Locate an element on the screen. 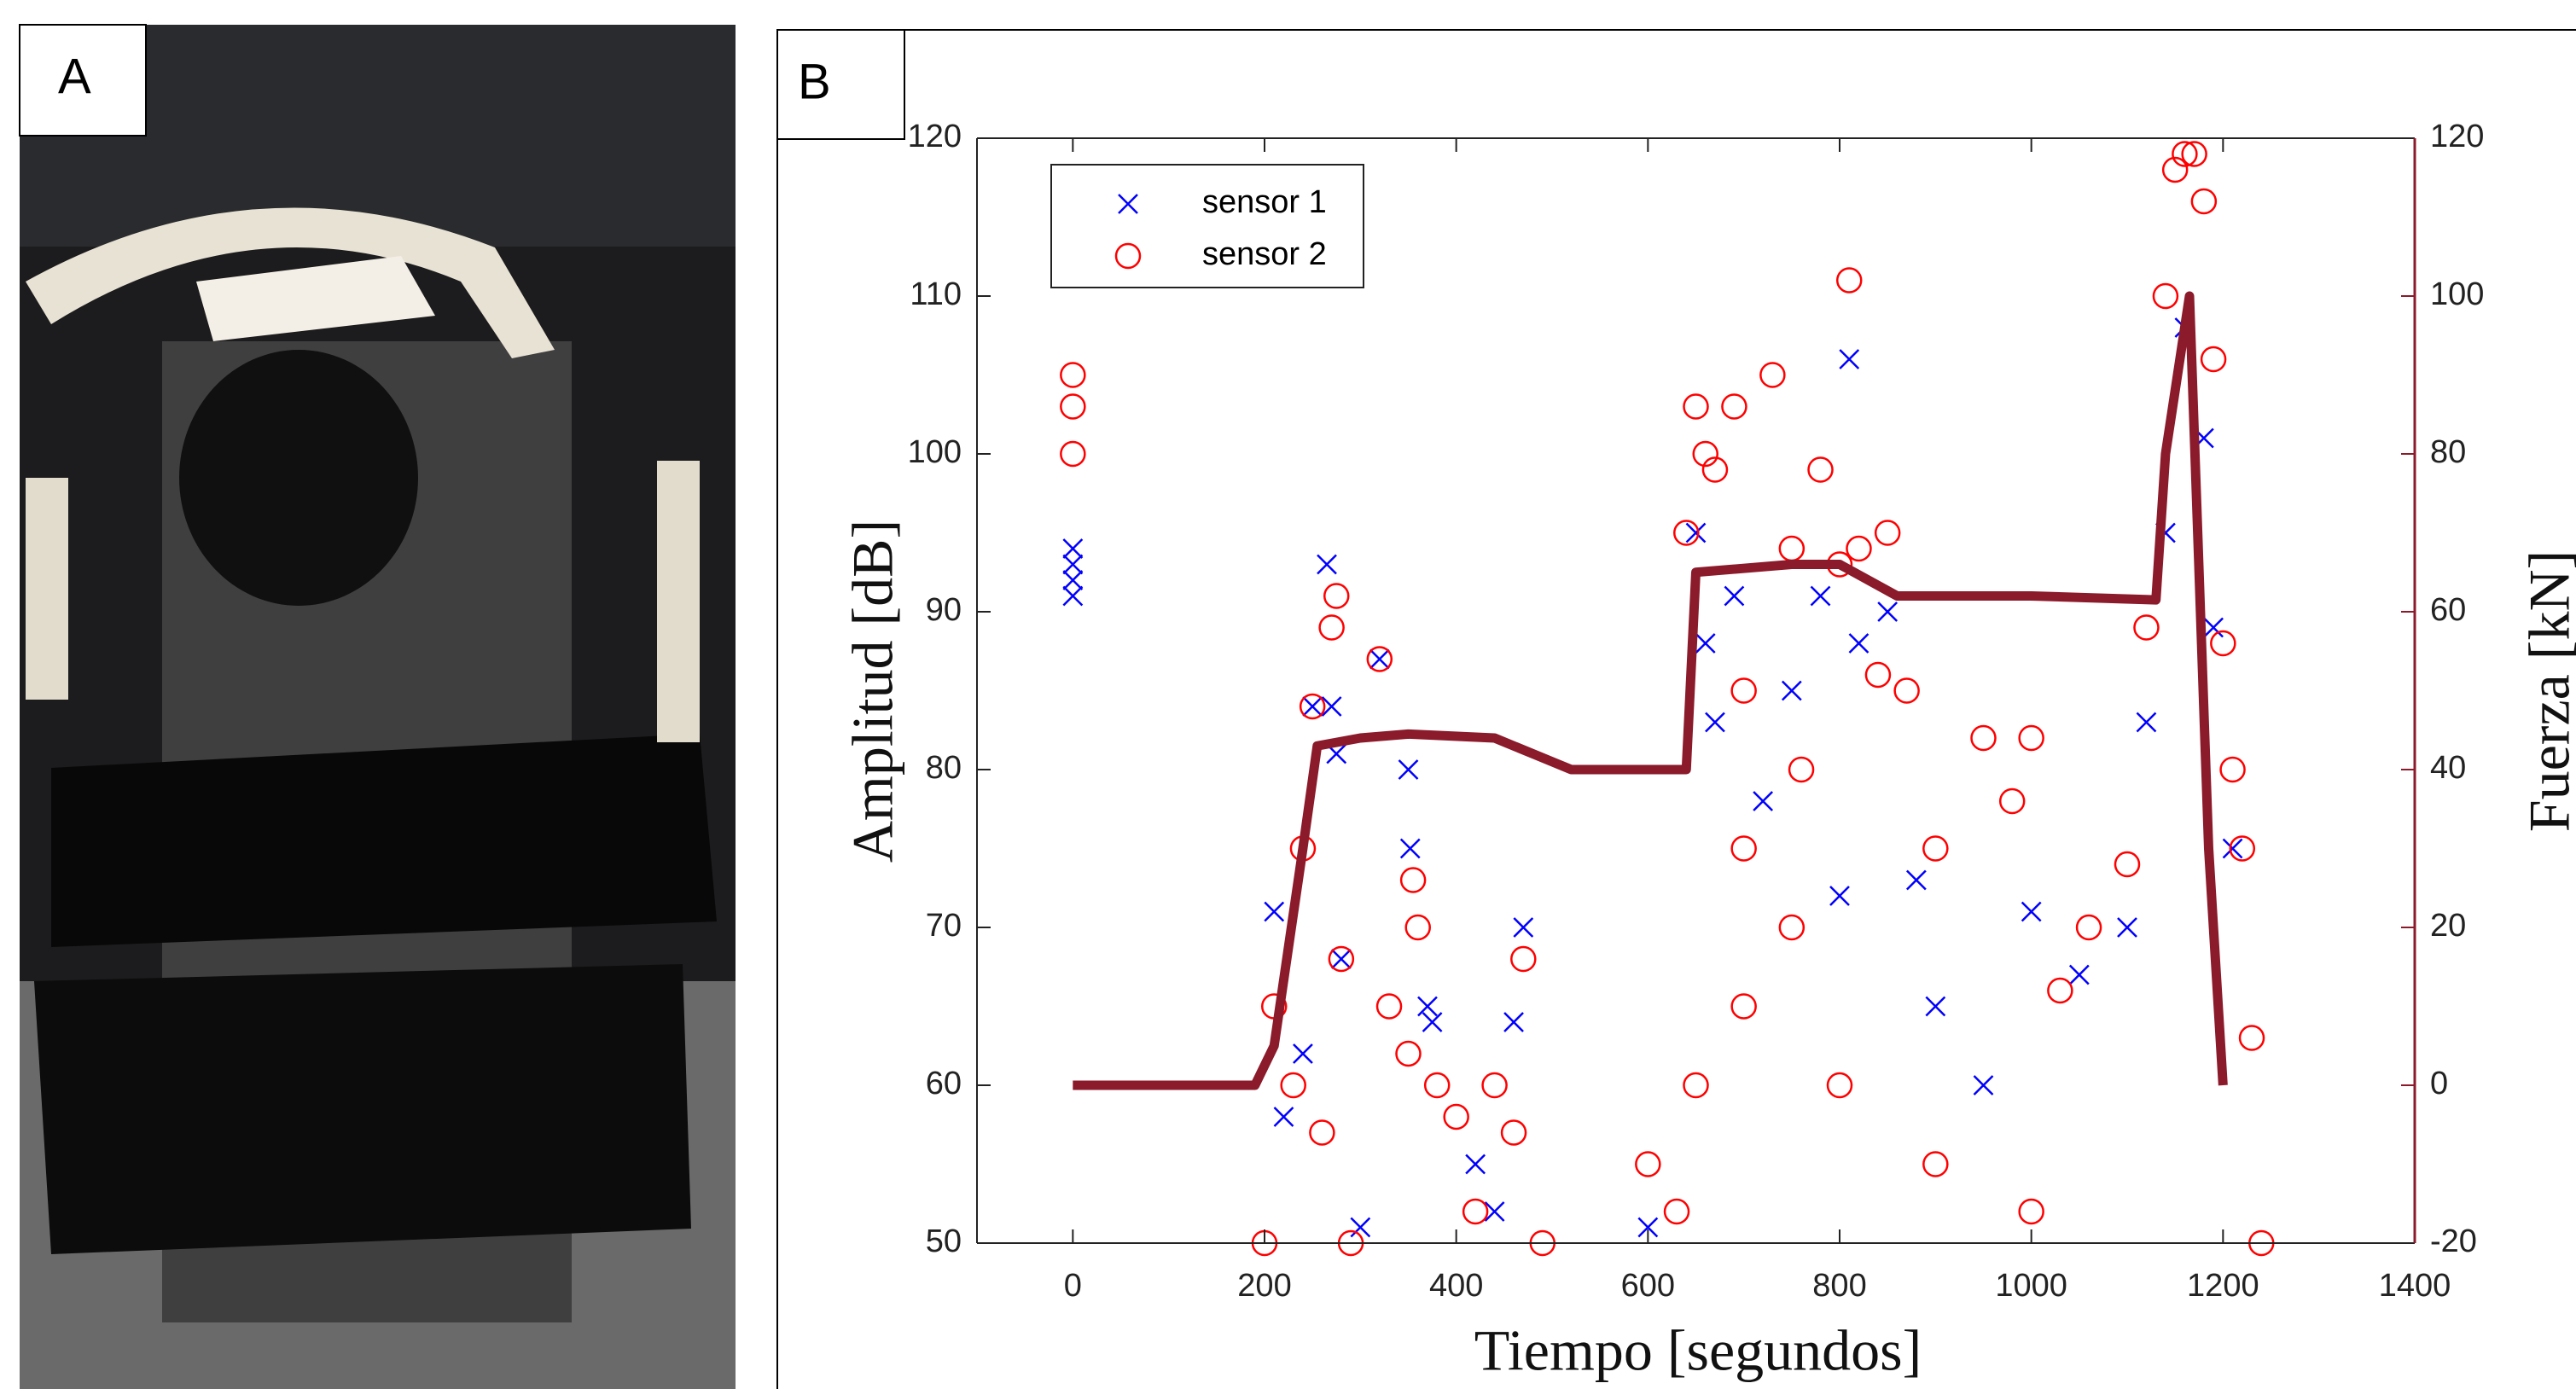  y-axis-label: Amplitud [dB] is located at coordinates (872, 691).